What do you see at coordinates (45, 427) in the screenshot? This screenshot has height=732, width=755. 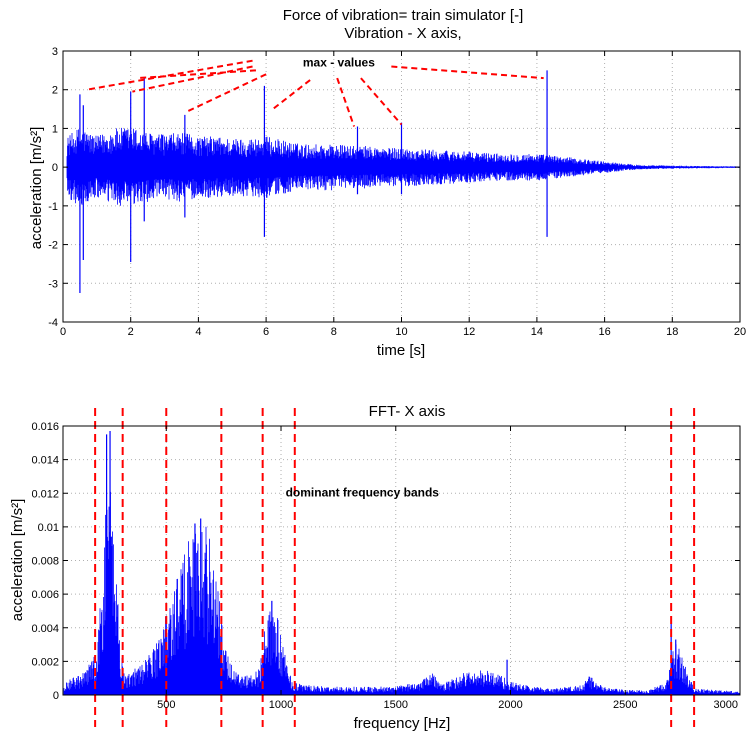 I see `bottom-y-tick-label: 0.016` at bounding box center [45, 427].